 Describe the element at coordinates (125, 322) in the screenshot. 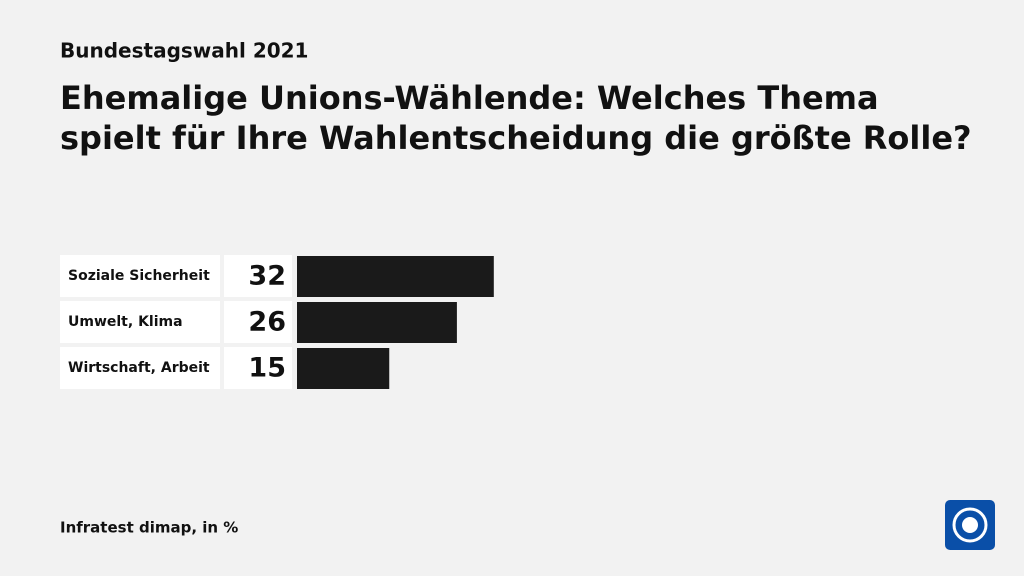

I see `category-label: Umwelt, Klima` at that location.